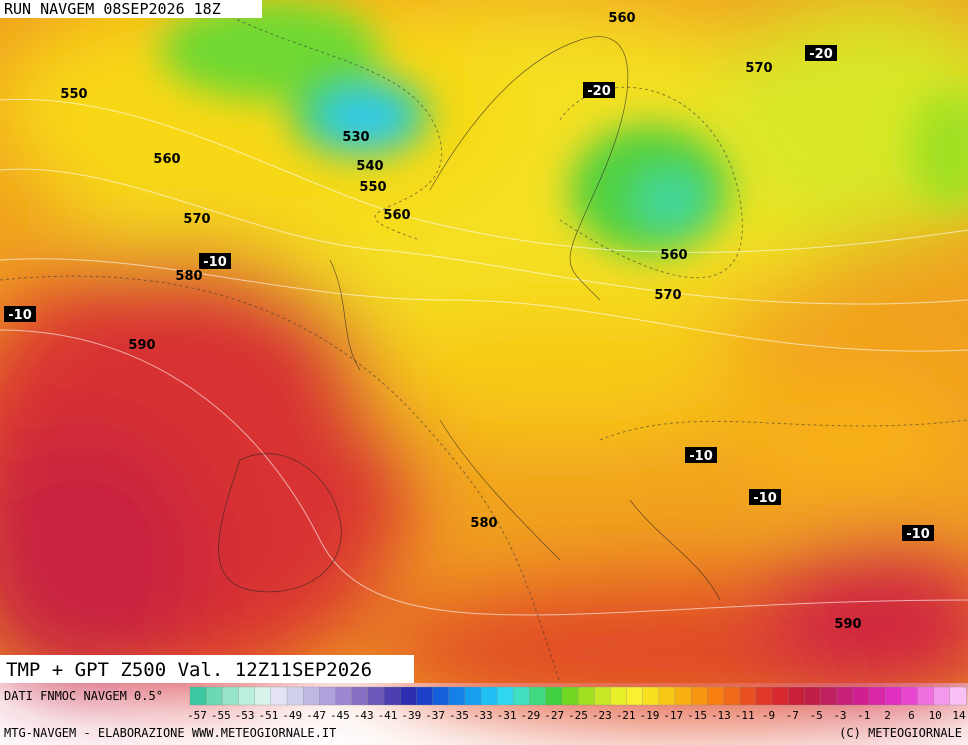 This screenshot has width=968, height=745. I want to click on legend-label: -17, so click(673, 715).